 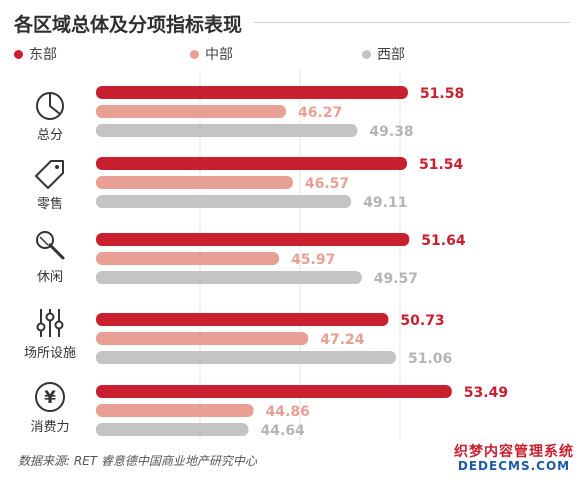 I want to click on data-label-4-2: 44.64, so click(x=283, y=431).